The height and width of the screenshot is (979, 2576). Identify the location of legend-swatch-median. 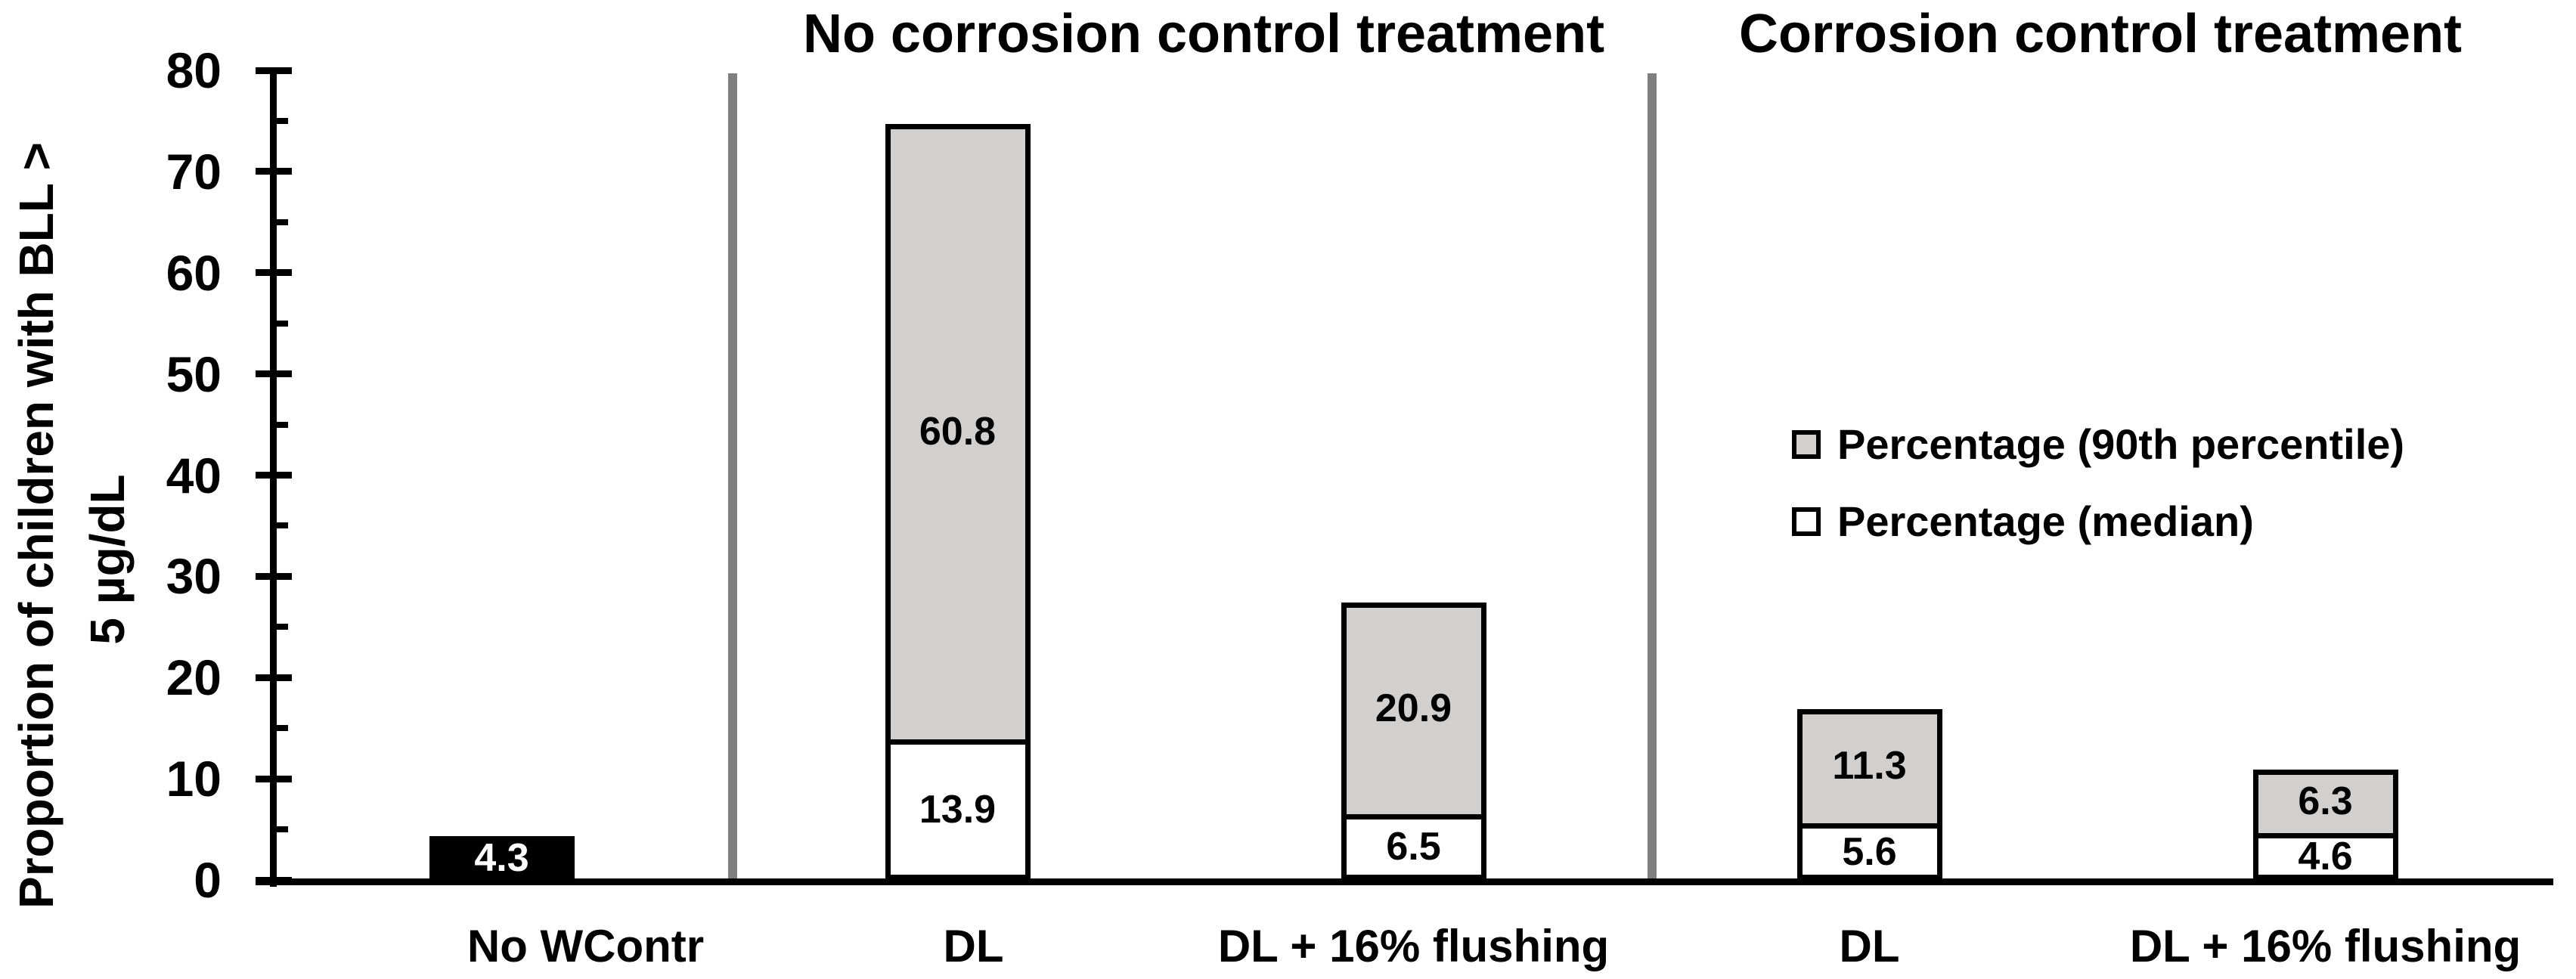
(1806, 521).